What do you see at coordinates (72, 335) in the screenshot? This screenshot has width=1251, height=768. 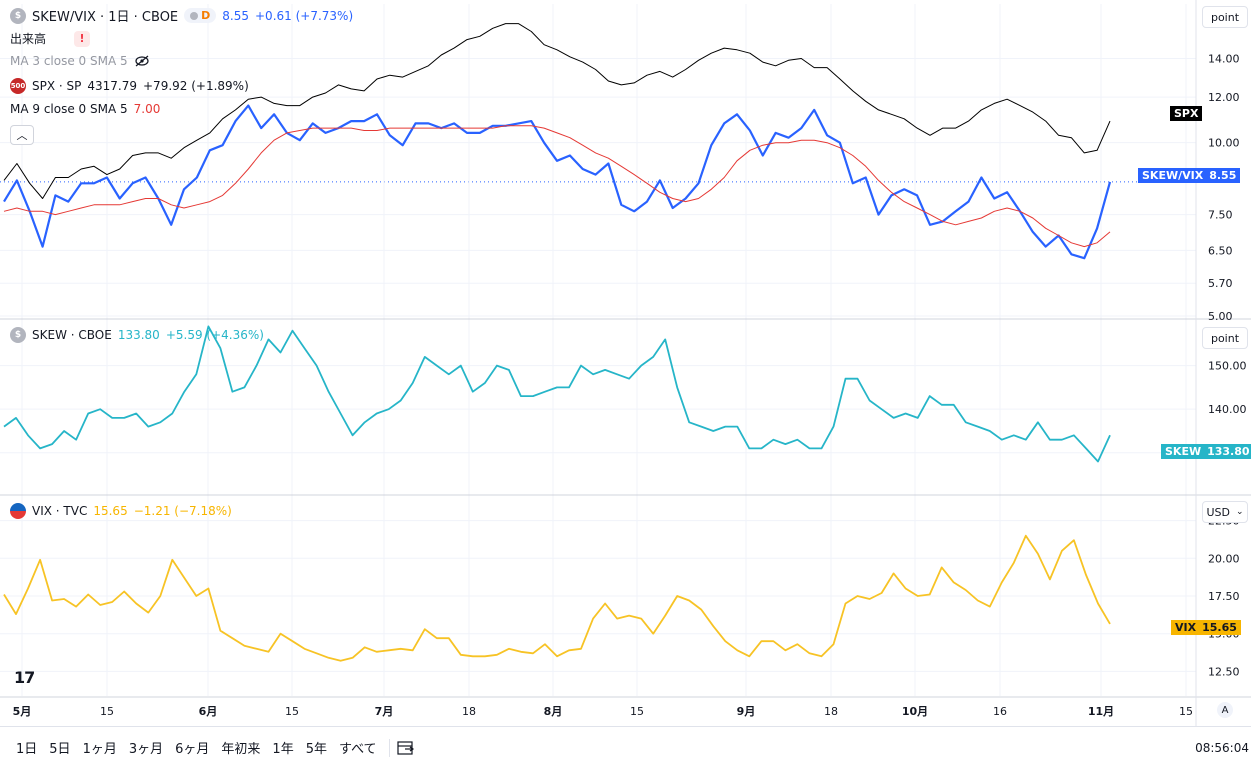 I see `skew-name: SKEW · CBOE` at bounding box center [72, 335].